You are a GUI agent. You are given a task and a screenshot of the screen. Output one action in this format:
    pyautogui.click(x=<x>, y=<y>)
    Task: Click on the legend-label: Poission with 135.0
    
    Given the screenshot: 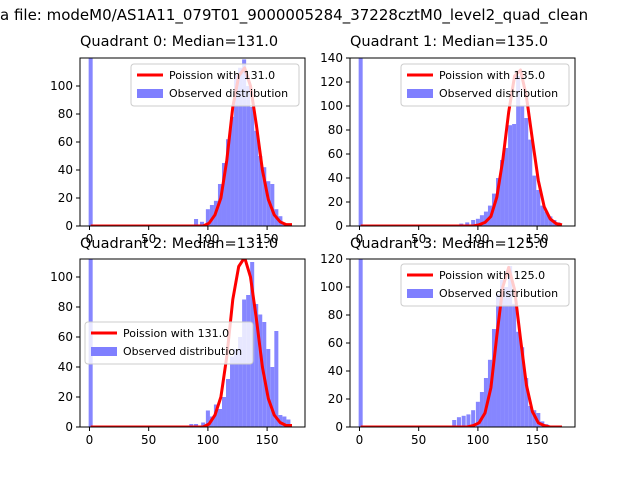 What is the action you would take?
    pyautogui.click(x=492, y=75)
    